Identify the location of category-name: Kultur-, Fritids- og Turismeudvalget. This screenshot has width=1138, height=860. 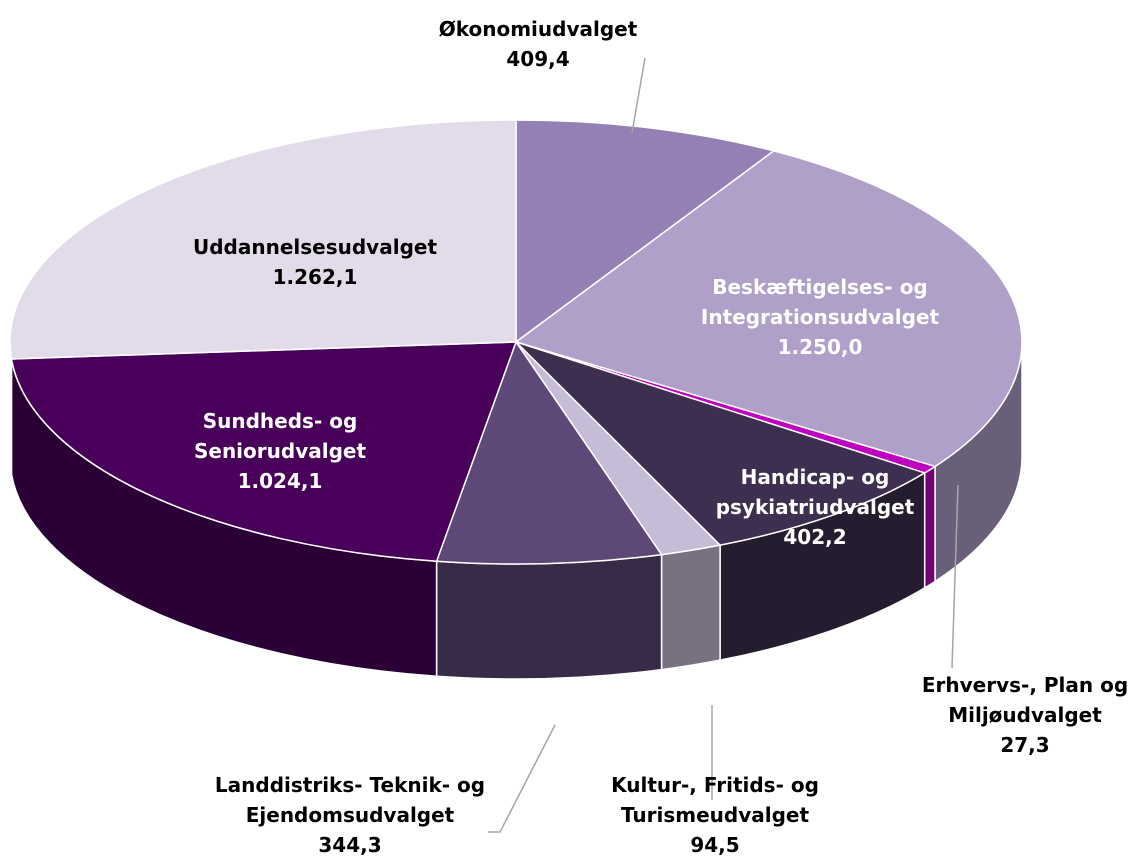
(715, 800).